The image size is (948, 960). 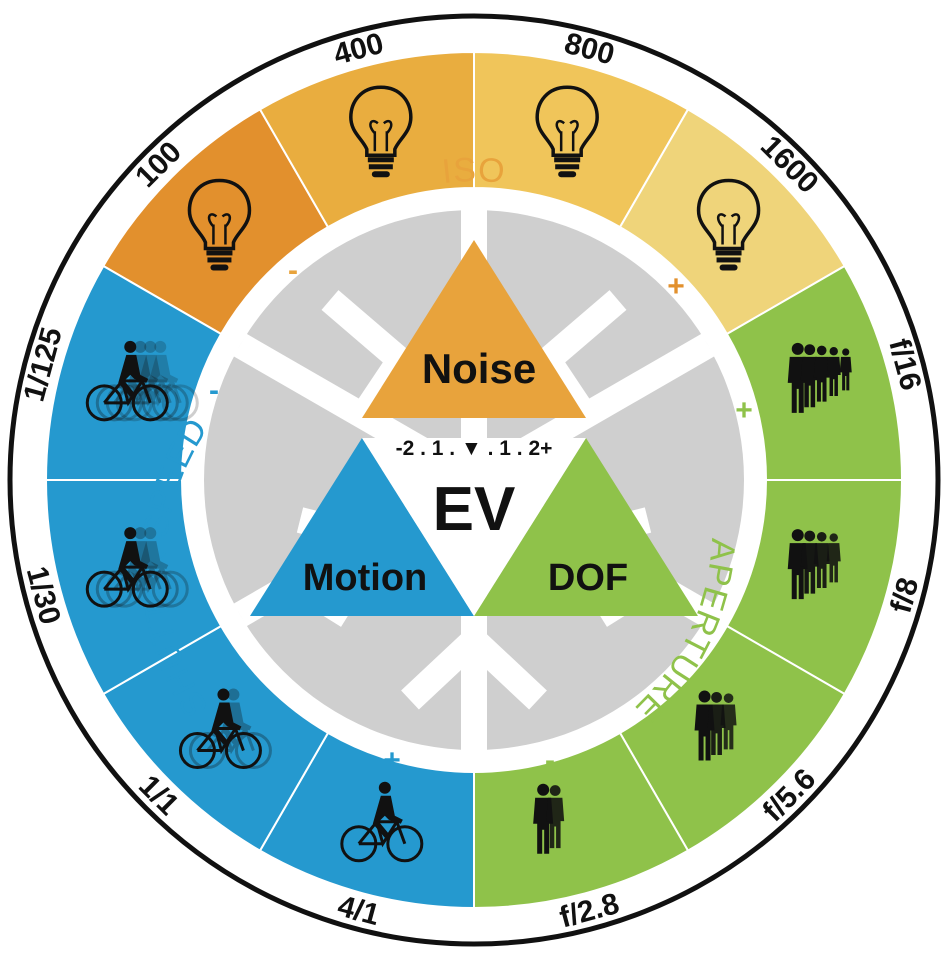 What do you see at coordinates (588, 578) in the screenshot?
I see `dof-label: DOF` at bounding box center [588, 578].